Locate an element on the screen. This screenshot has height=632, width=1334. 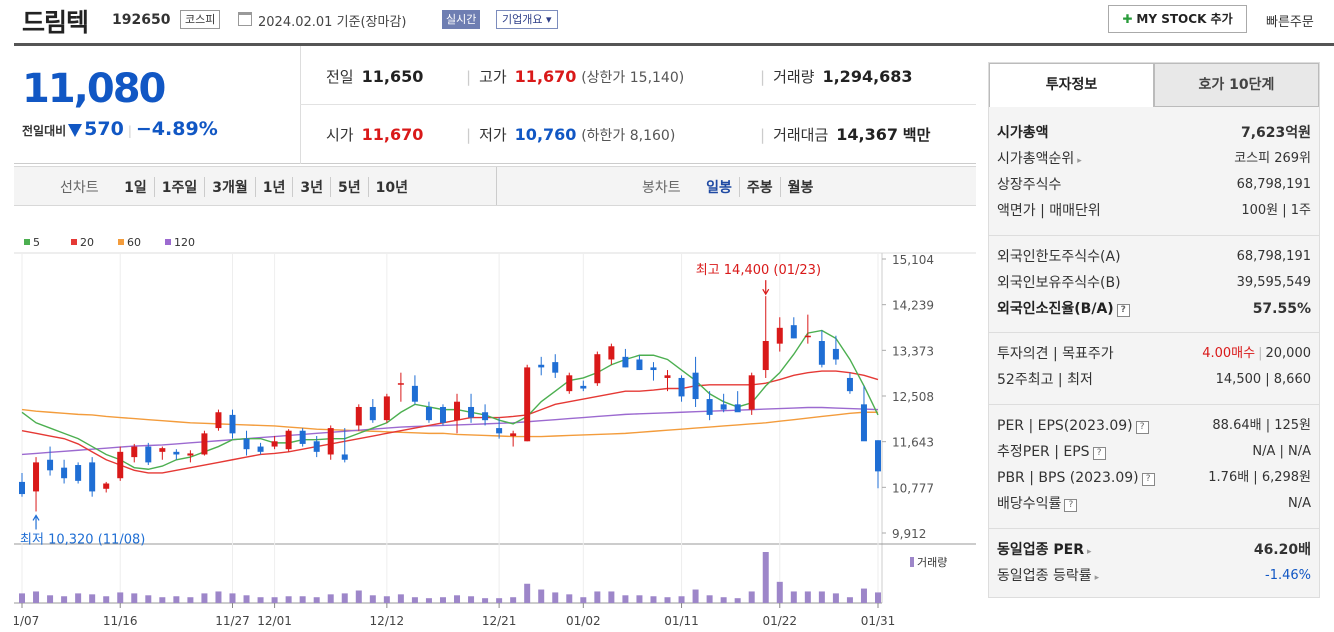
add-my-stock-button: ✚ MY STOCK 추가 is located at coordinates (1177, 19).